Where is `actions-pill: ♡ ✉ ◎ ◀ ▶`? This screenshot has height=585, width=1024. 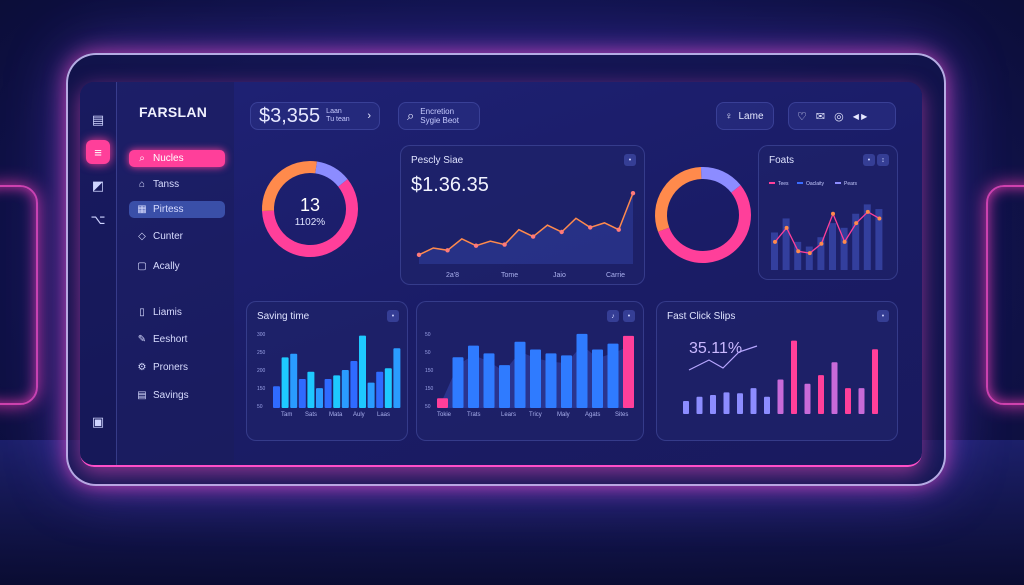 actions-pill: ♡ ✉ ◎ ◀ ▶ is located at coordinates (842, 116).